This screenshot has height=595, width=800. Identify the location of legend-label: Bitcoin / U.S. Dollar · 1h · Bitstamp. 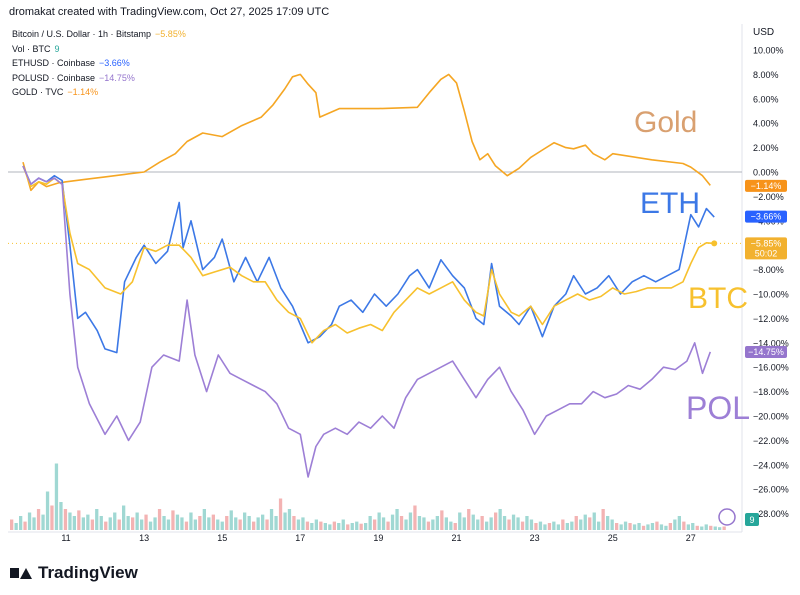
(82, 34).